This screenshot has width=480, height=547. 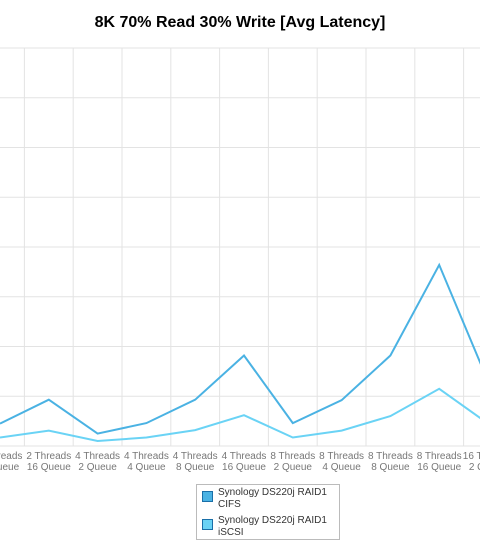 What do you see at coordinates (244, 462) in the screenshot?
I see `x-tick-label: 4 Threads 16 Queue` at bounding box center [244, 462].